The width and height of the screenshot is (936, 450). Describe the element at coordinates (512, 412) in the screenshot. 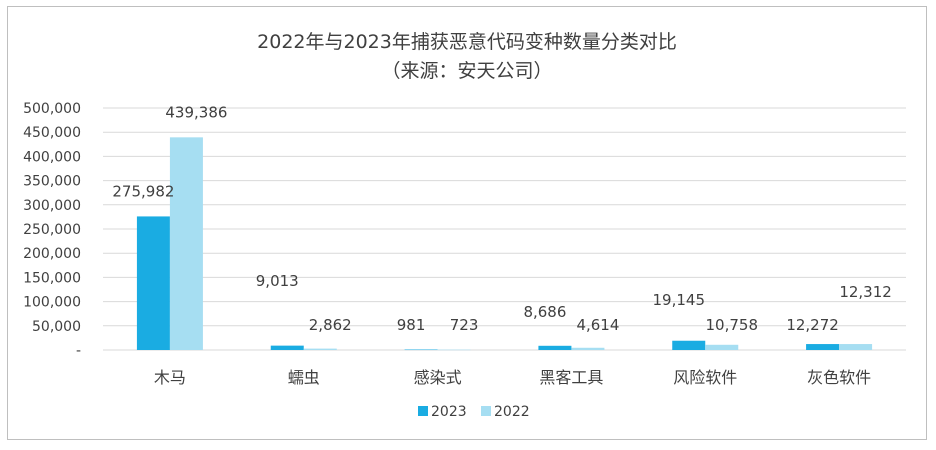

I see `legend-label-2022: 2022` at that location.